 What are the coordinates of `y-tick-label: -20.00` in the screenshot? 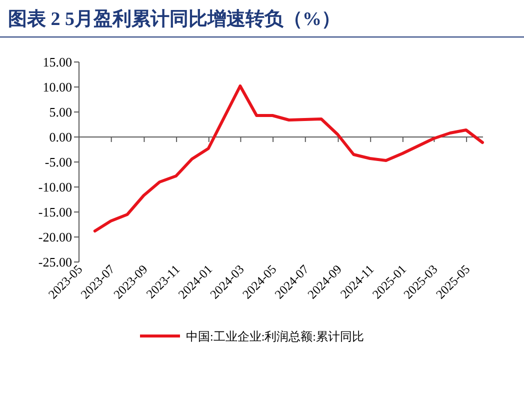 It's located at (55, 237).